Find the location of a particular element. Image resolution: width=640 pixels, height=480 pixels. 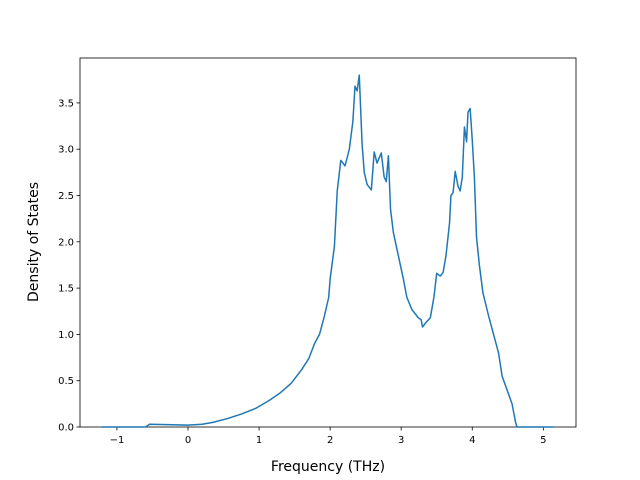

x-tick-label: −1 is located at coordinates (117, 440).